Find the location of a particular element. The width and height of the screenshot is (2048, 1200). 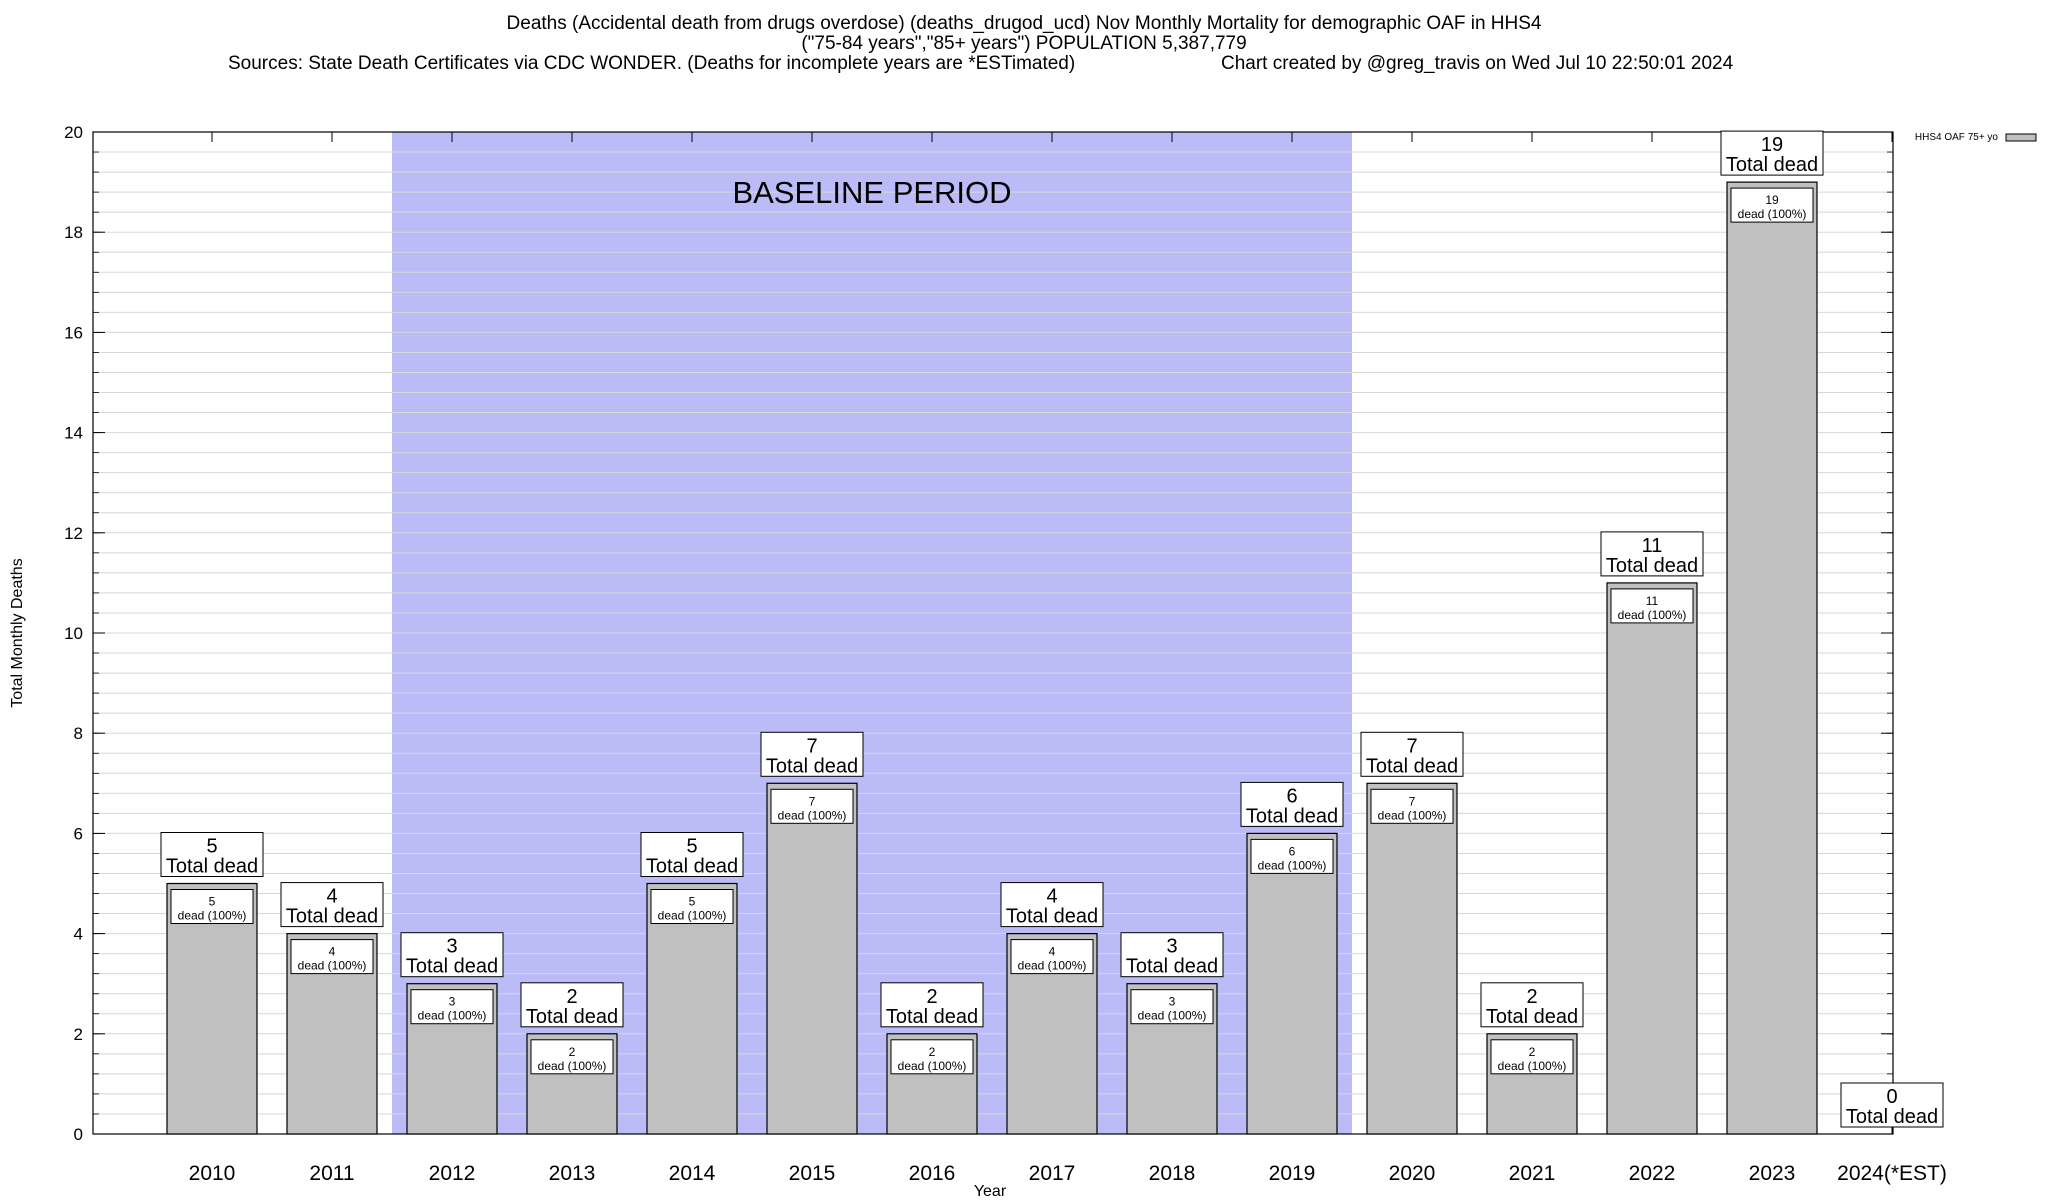

x-tick-label: 2021 is located at coordinates (1532, 1173).